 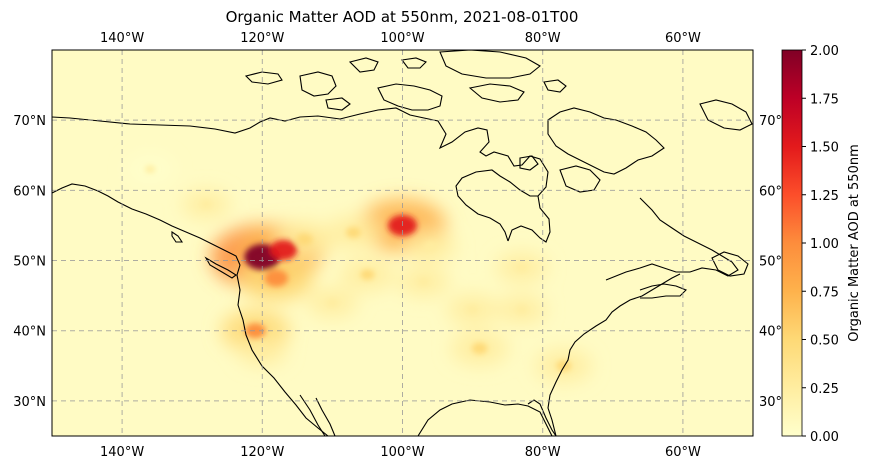 What do you see at coordinates (824, 51) in the screenshot?
I see `colorbar-tick-label: 2.00` at bounding box center [824, 51].